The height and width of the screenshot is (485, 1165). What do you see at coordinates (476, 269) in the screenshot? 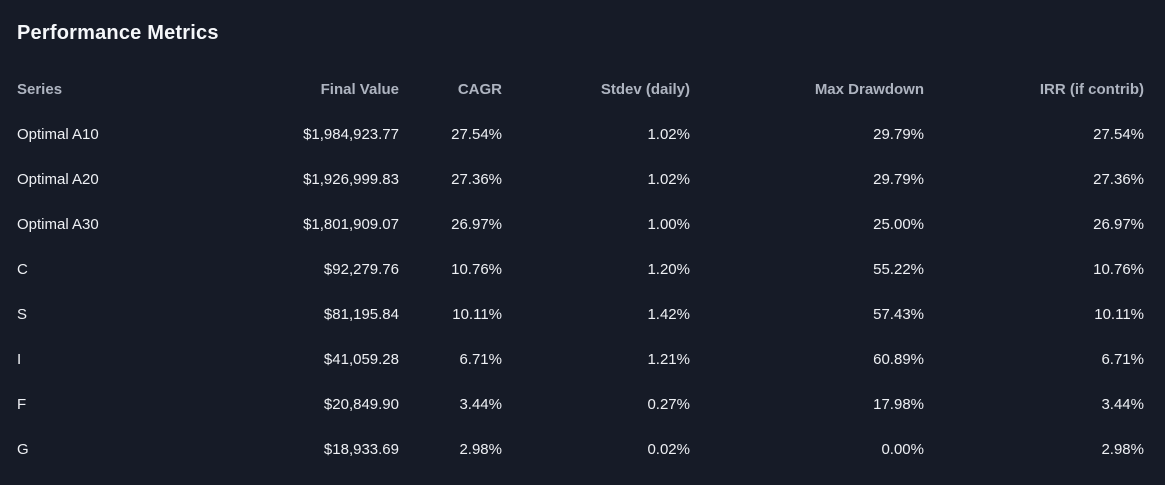
I see `cell-cagr: 10.76%` at bounding box center [476, 269].